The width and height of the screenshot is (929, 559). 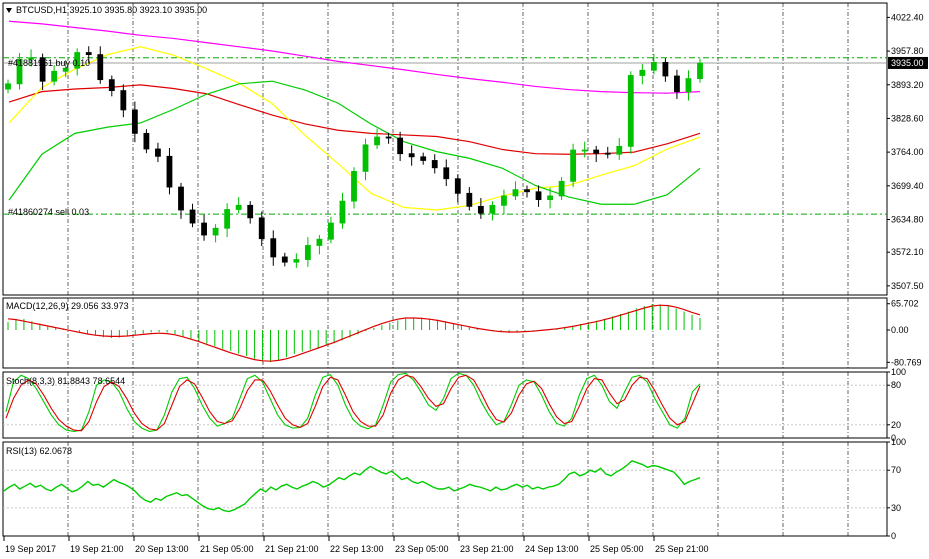 What do you see at coordinates (48, 212) in the screenshot?
I see `sell-order-label: #41860274 sell 0.03` at bounding box center [48, 212].